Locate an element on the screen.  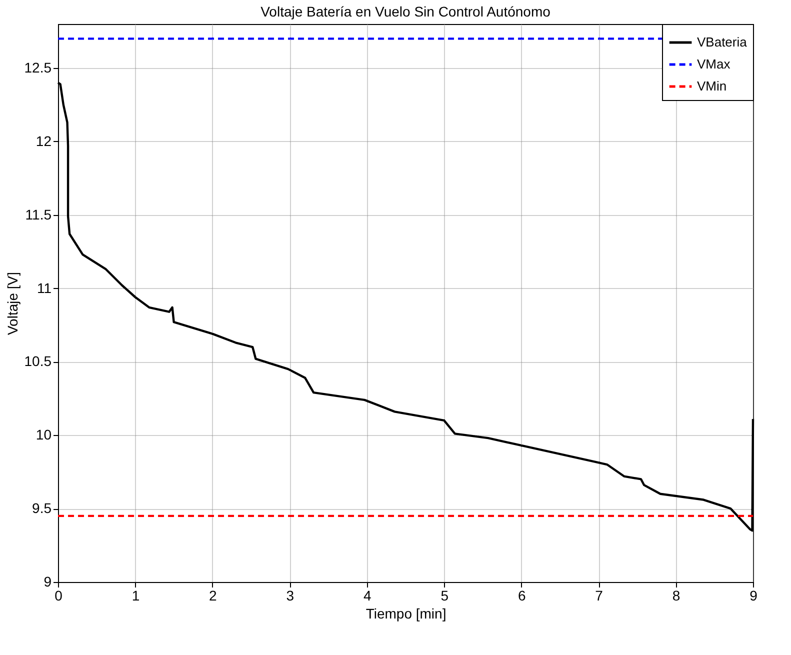
y-tick-label: 11 is located at coordinates (44, 288).